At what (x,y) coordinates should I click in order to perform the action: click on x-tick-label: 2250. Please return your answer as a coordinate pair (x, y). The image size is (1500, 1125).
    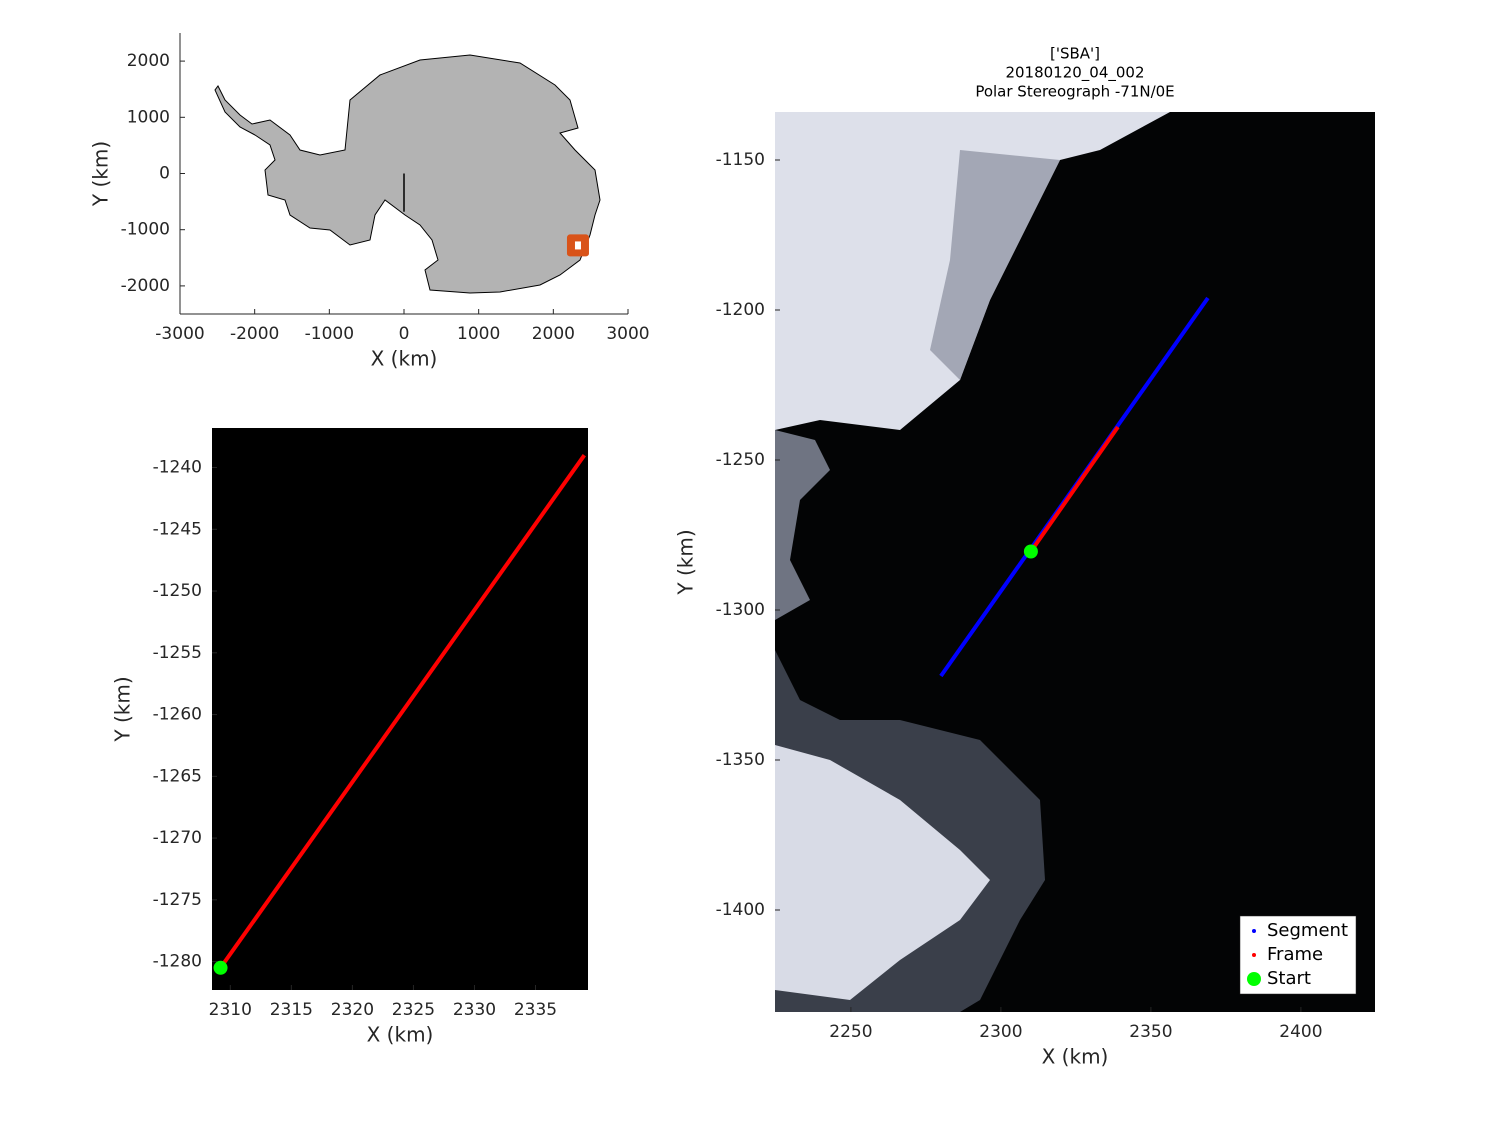
    Looking at the image, I should click on (850, 1032).